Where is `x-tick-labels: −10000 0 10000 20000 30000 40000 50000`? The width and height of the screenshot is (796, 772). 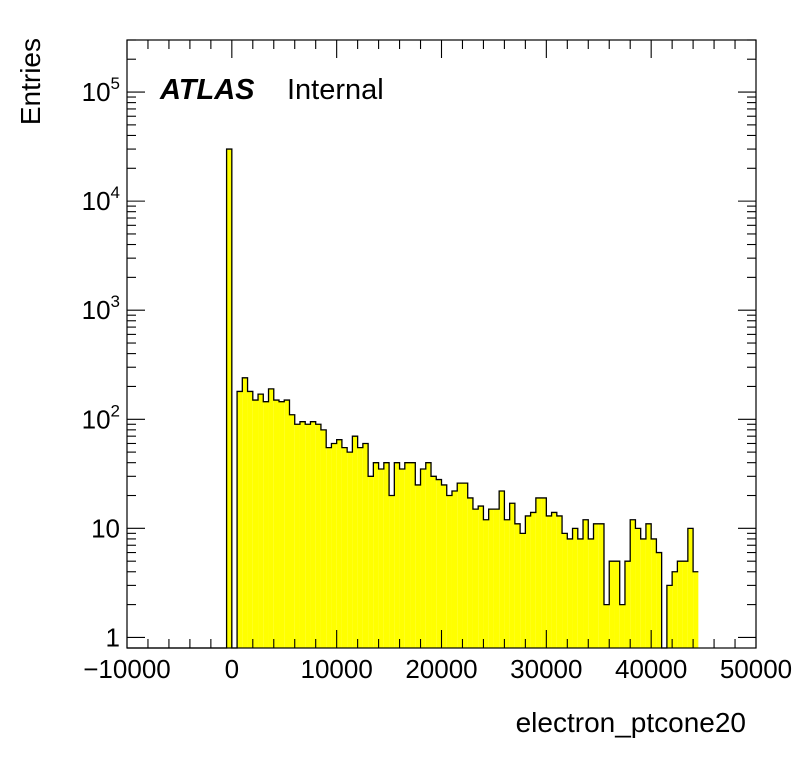
x-tick-labels: −10000 0 10000 20000 30000 40000 50000 is located at coordinates (437, 669).